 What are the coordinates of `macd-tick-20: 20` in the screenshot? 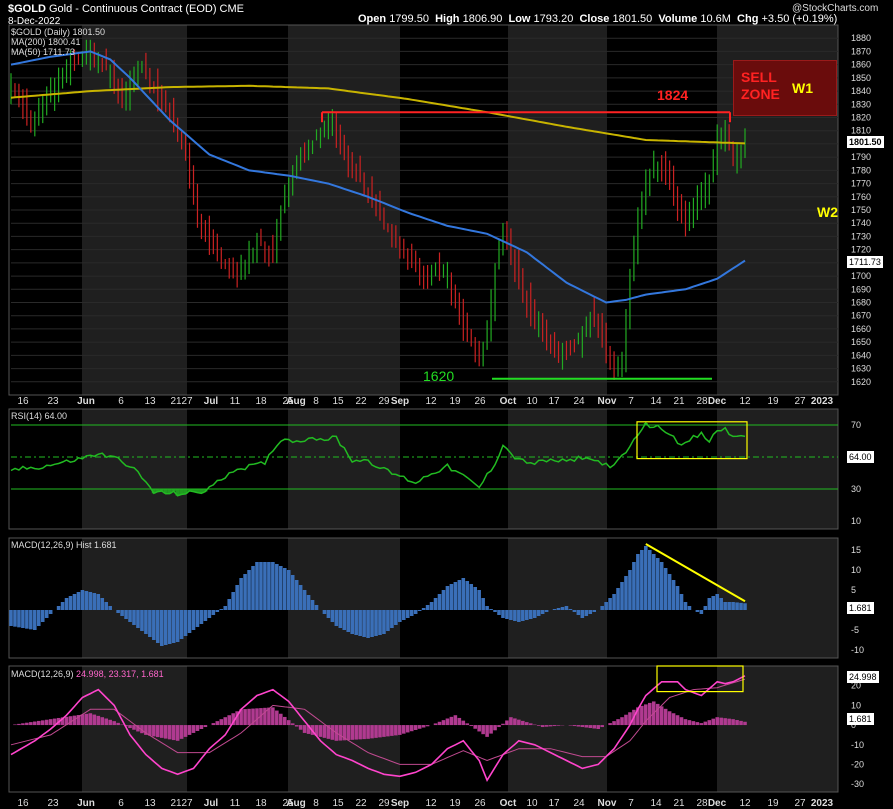 It's located at (856, 686).